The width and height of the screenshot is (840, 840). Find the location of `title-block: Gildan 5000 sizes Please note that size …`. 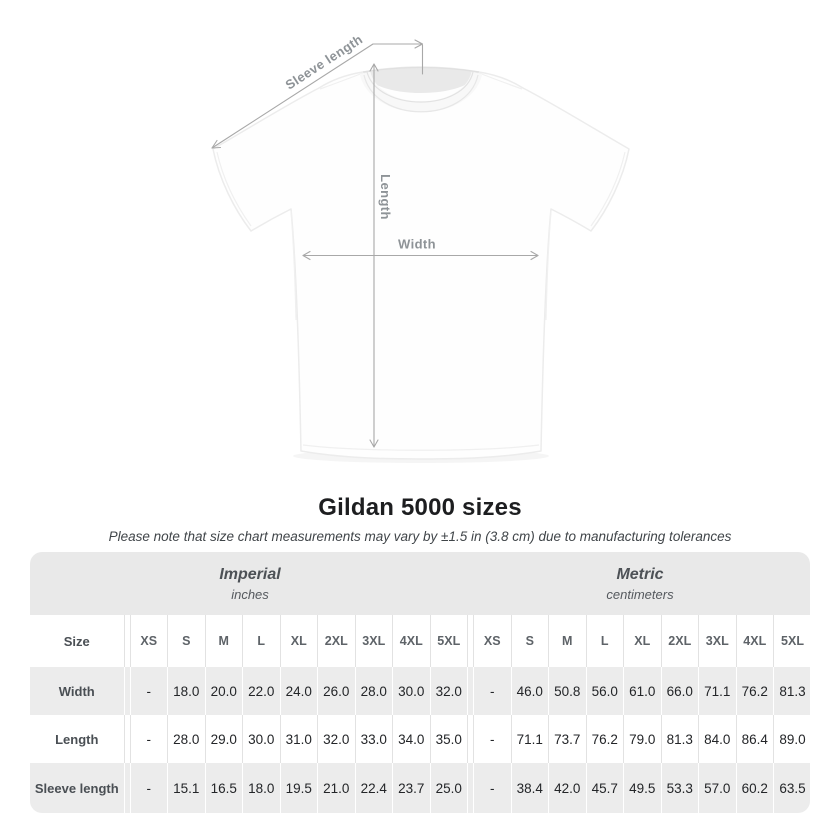

title-block: Gildan 5000 sizes Please note that size … is located at coordinates (420, 519).